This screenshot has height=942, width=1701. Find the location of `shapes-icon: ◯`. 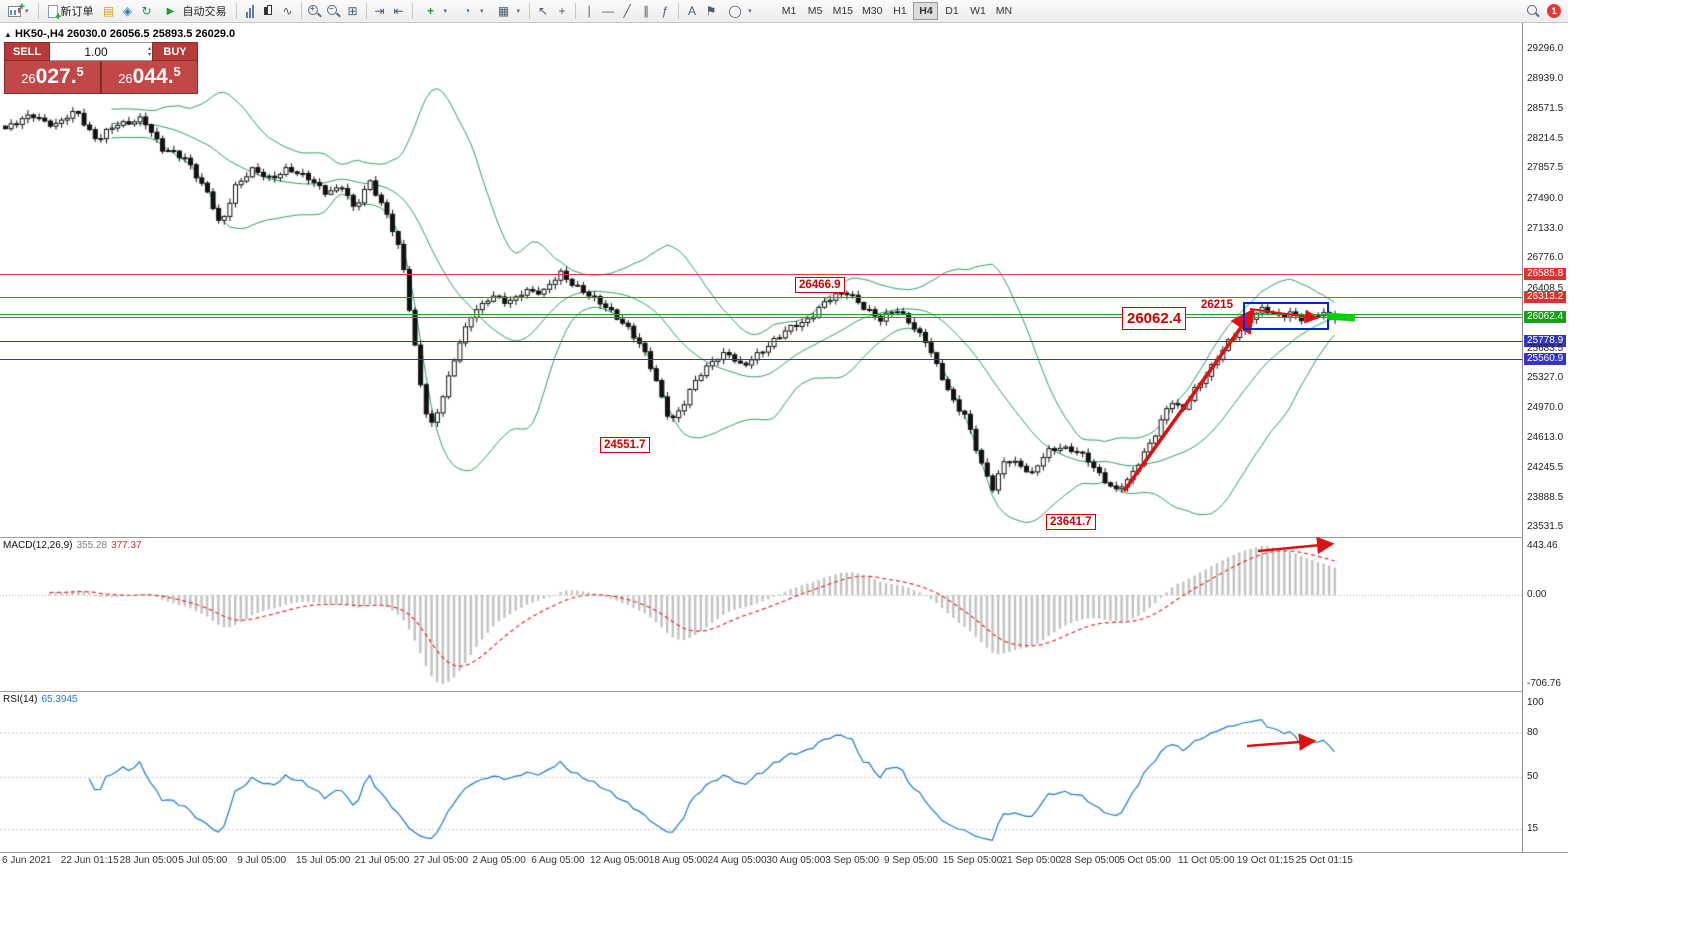

shapes-icon: ◯ is located at coordinates (735, 11).